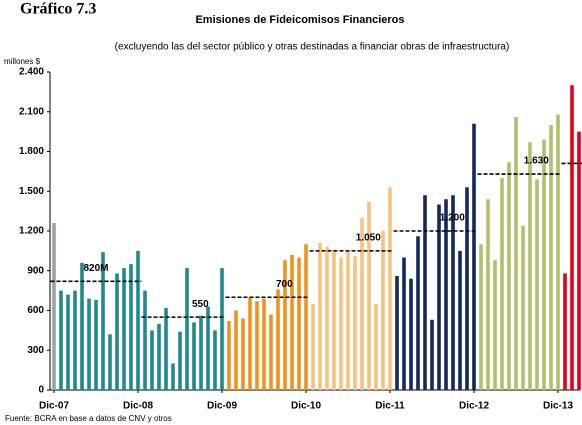  Describe the element at coordinates (138, 406) in the screenshot. I see `x-tick-label: Dic-08` at that location.